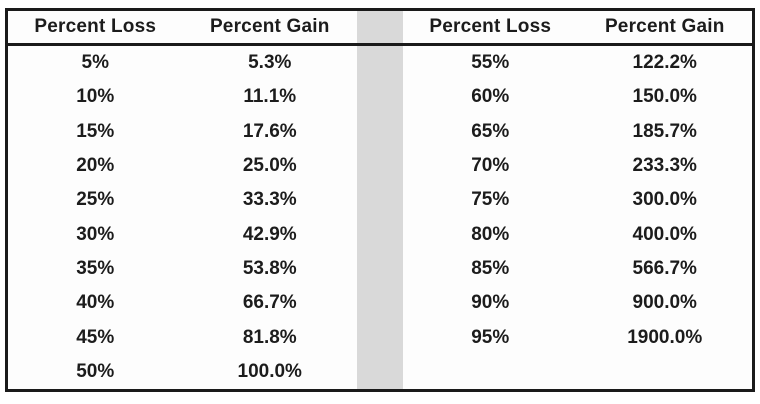  I want to click on left-table-header: Percent Loss Percent Gain, so click(182, 27).